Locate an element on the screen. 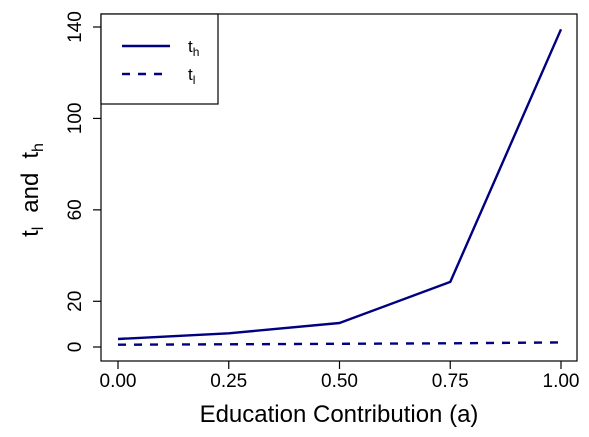  y-axis: 0 20 60 100 140 is located at coordinates (83, 181).